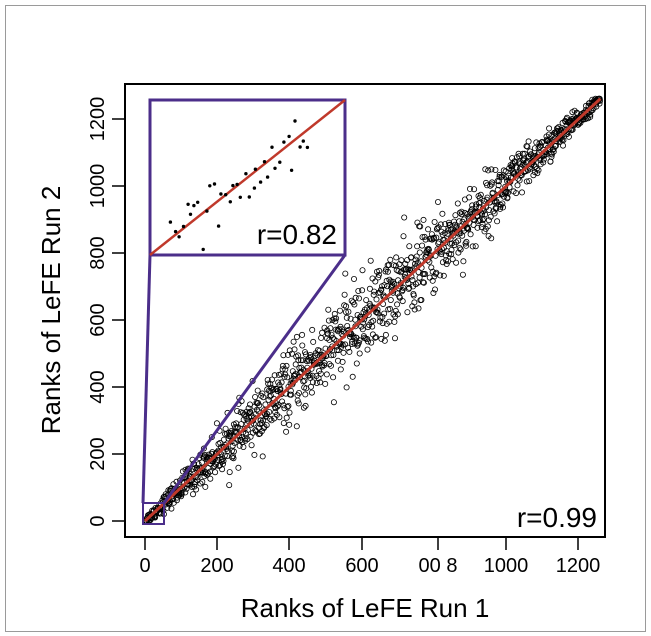  I want to click on zoom-region-box, so click(153, 513).